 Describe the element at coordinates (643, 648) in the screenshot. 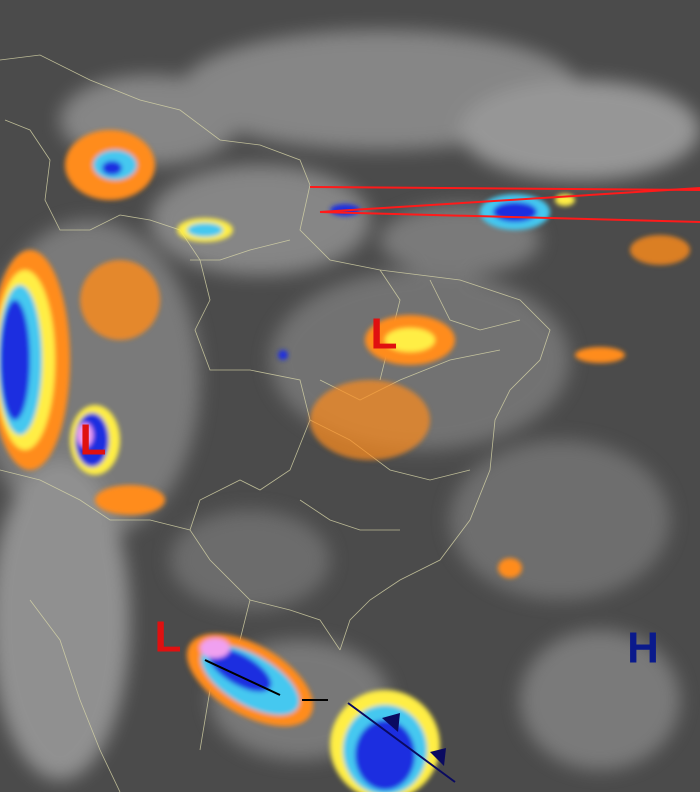

I see `high-pressure-label: H` at that location.